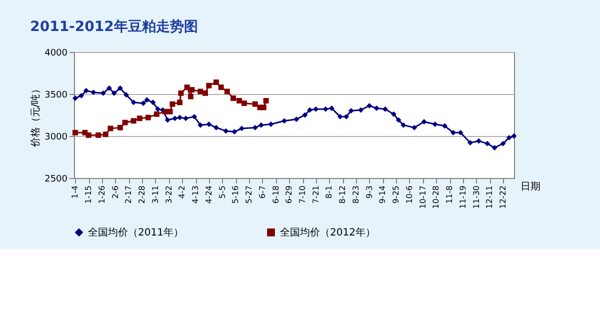 This screenshot has width=600, height=324. I want to click on x-tick-label: 5-5, so click(222, 192).